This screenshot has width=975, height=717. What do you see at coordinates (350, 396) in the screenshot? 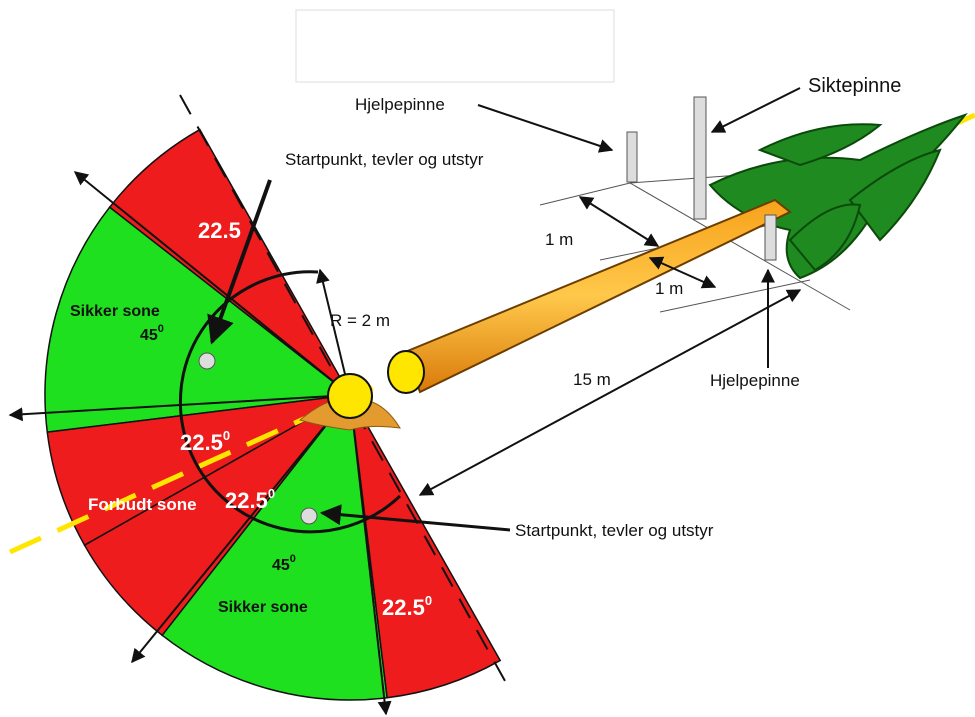
I see `start-circle` at bounding box center [350, 396].